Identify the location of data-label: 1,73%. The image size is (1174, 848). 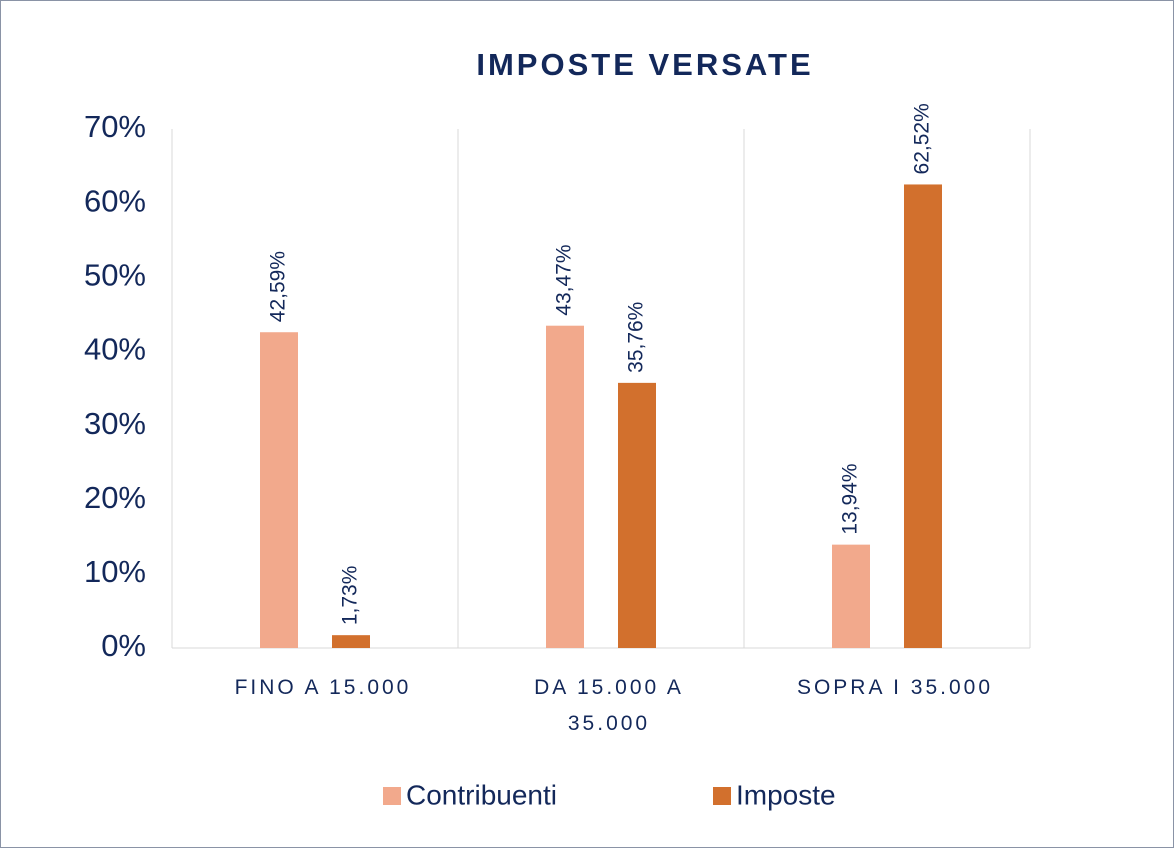
(350, 596).